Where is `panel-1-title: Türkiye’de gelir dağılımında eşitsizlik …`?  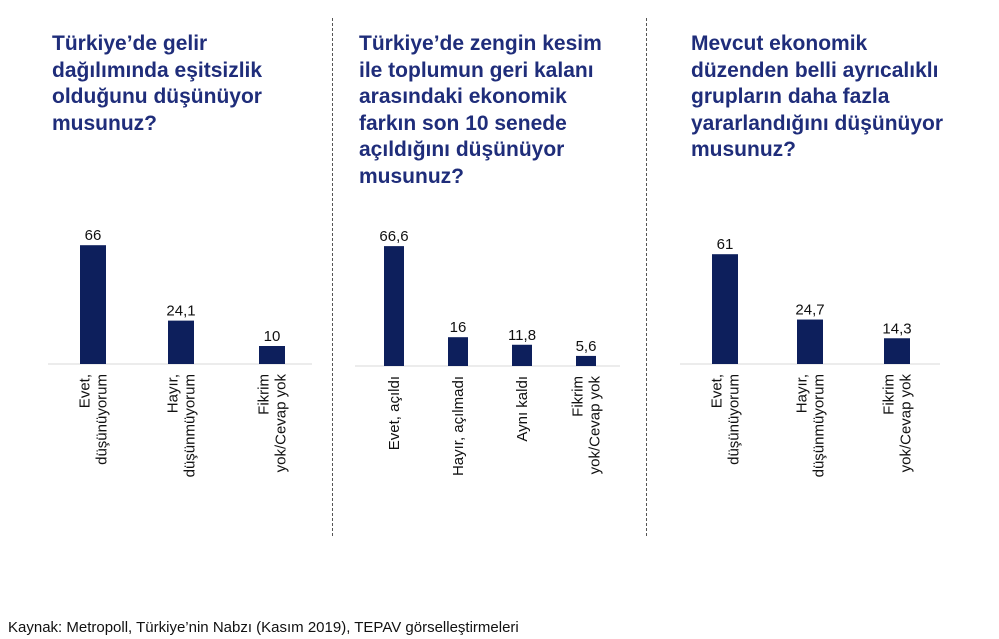 panel-1-title: Türkiye’de gelir dağılımında eşitsizlik … is located at coordinates (157, 84).